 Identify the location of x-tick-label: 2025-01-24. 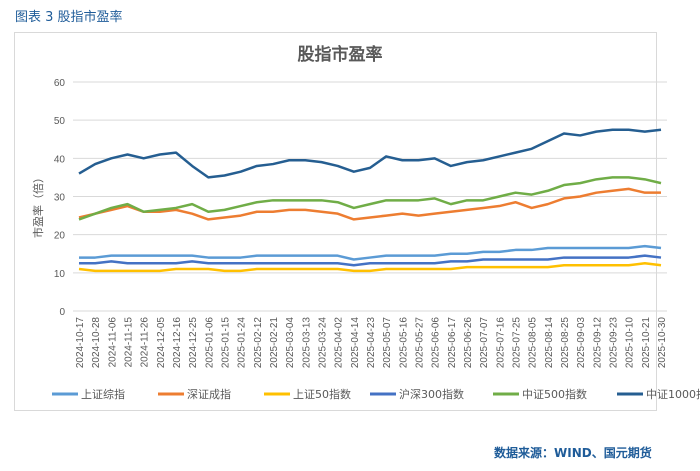
(242, 343).